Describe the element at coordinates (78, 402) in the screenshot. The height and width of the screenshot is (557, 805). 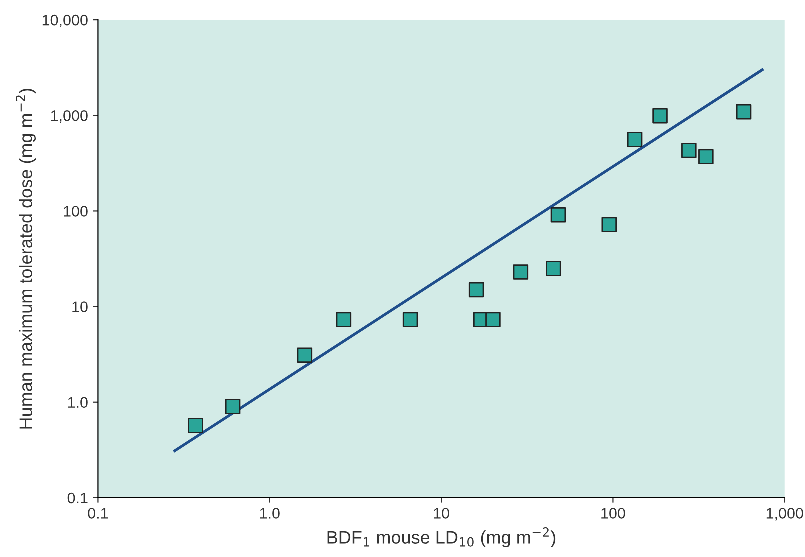
I see `y-tick-label: 1.0` at that location.